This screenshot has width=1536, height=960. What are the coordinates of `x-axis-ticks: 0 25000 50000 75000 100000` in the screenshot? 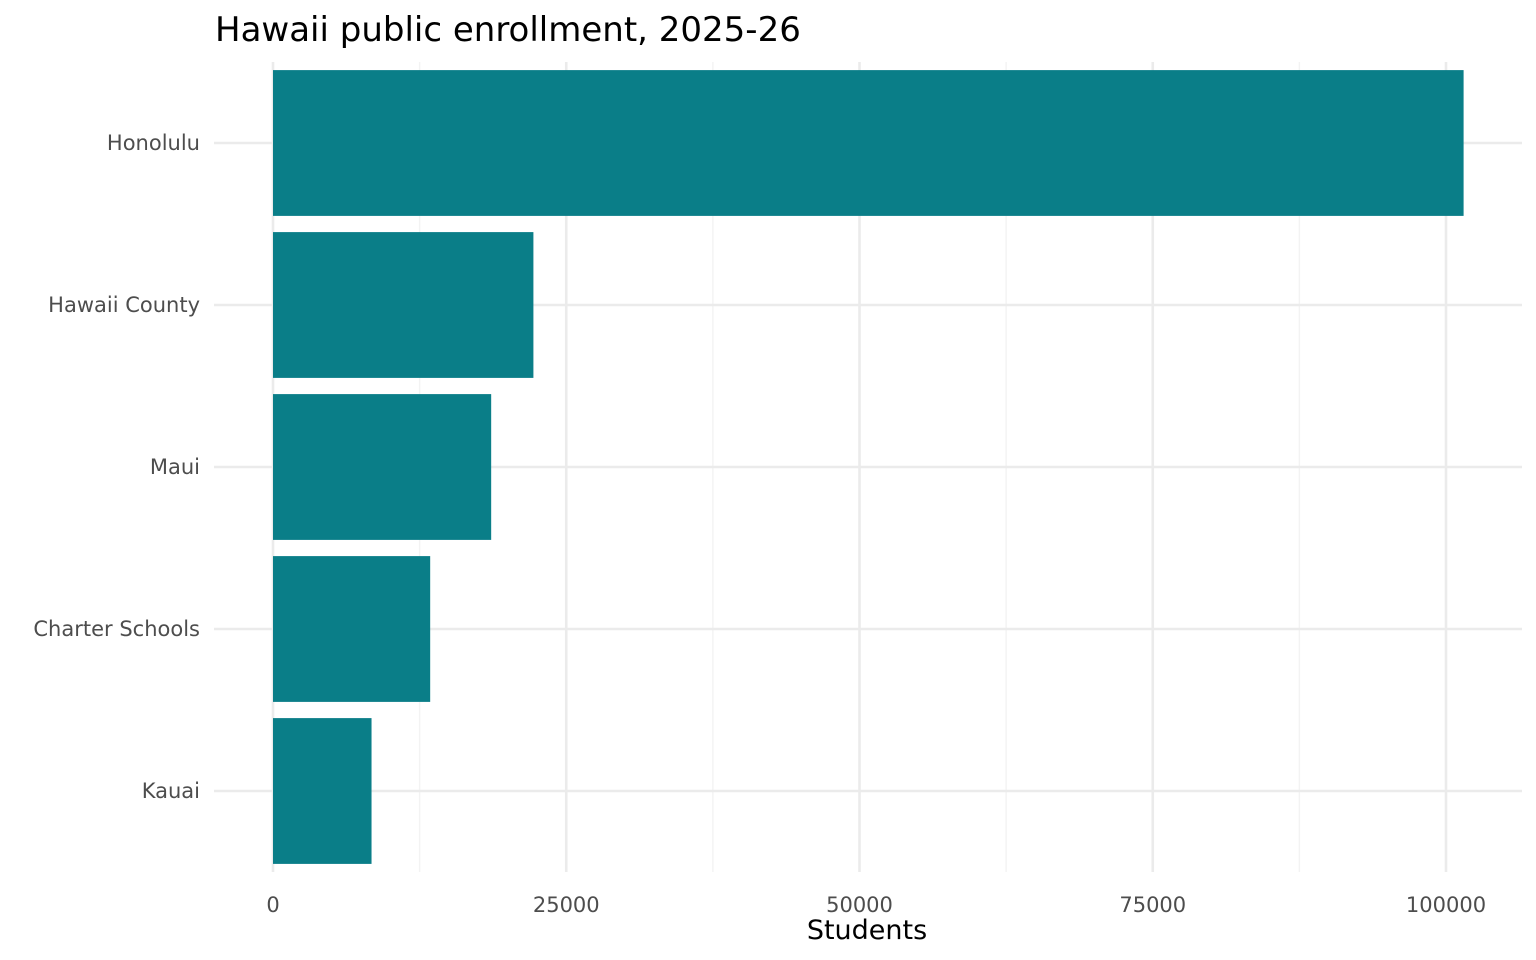 It's located at (876, 905).